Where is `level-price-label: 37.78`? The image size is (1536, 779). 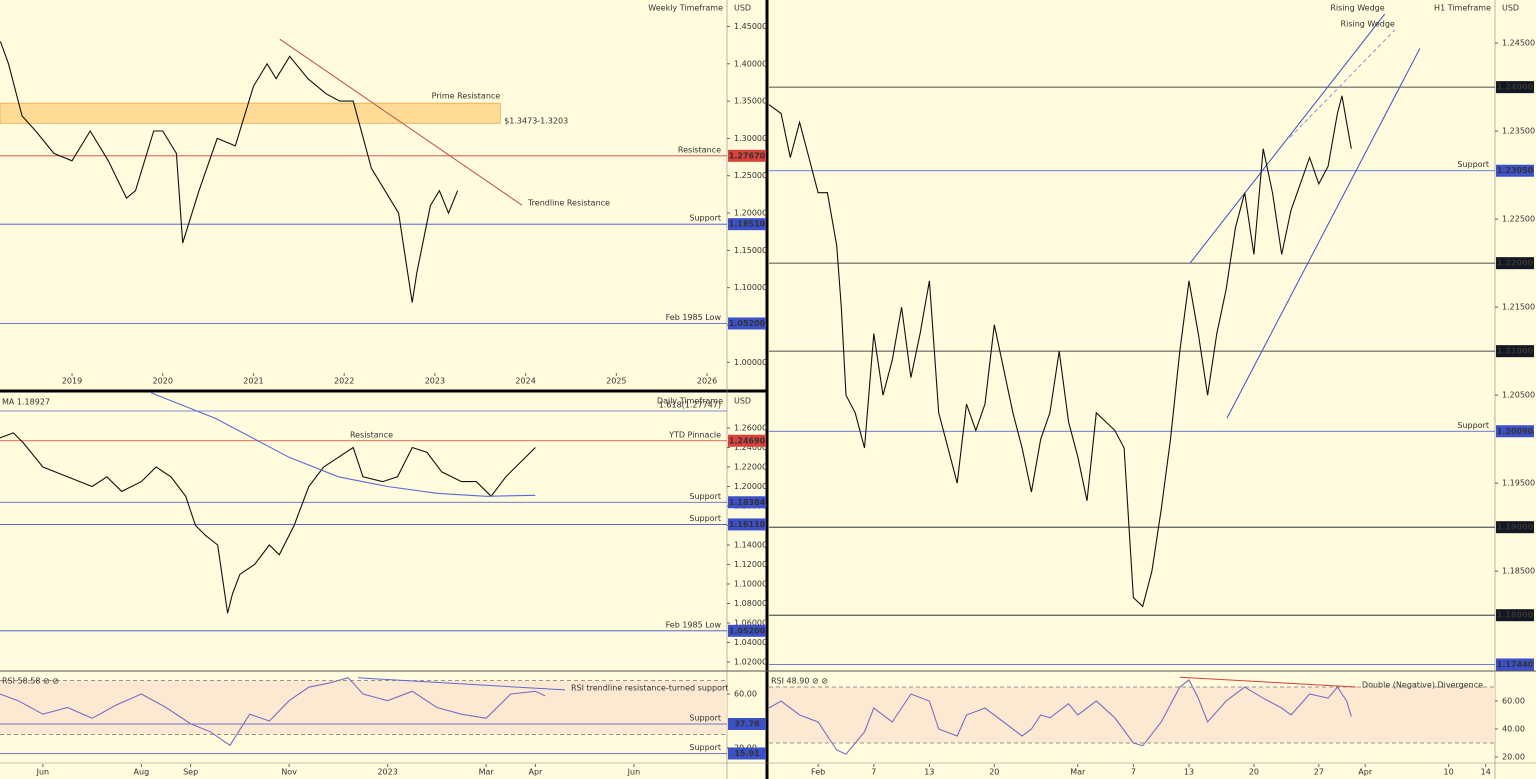
level-price-label: 37.78 is located at coordinates (747, 723).